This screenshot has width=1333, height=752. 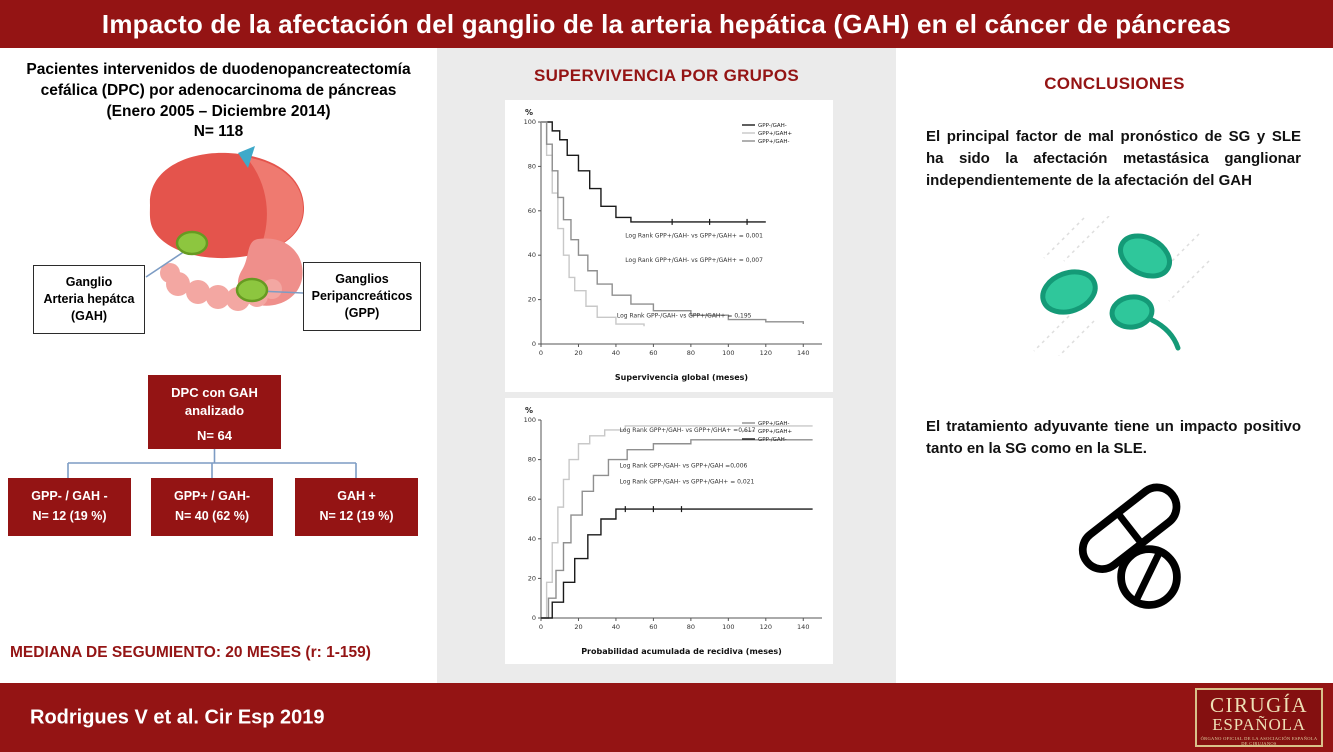 I want to click on flow-child-label: GPP- / GAH -, so click(x=69, y=496).